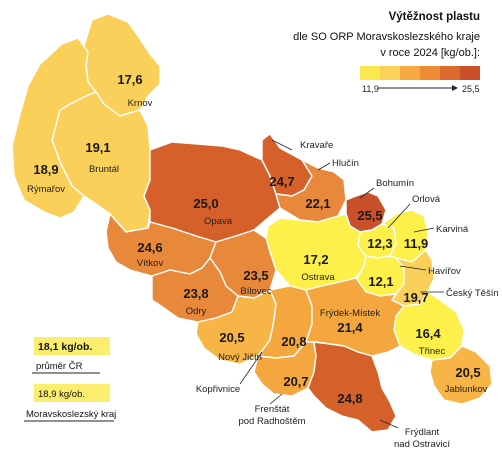  Describe the element at coordinates (272, 409) in the screenshot. I see `region-name-frenstat-1: Frenštát` at that location.